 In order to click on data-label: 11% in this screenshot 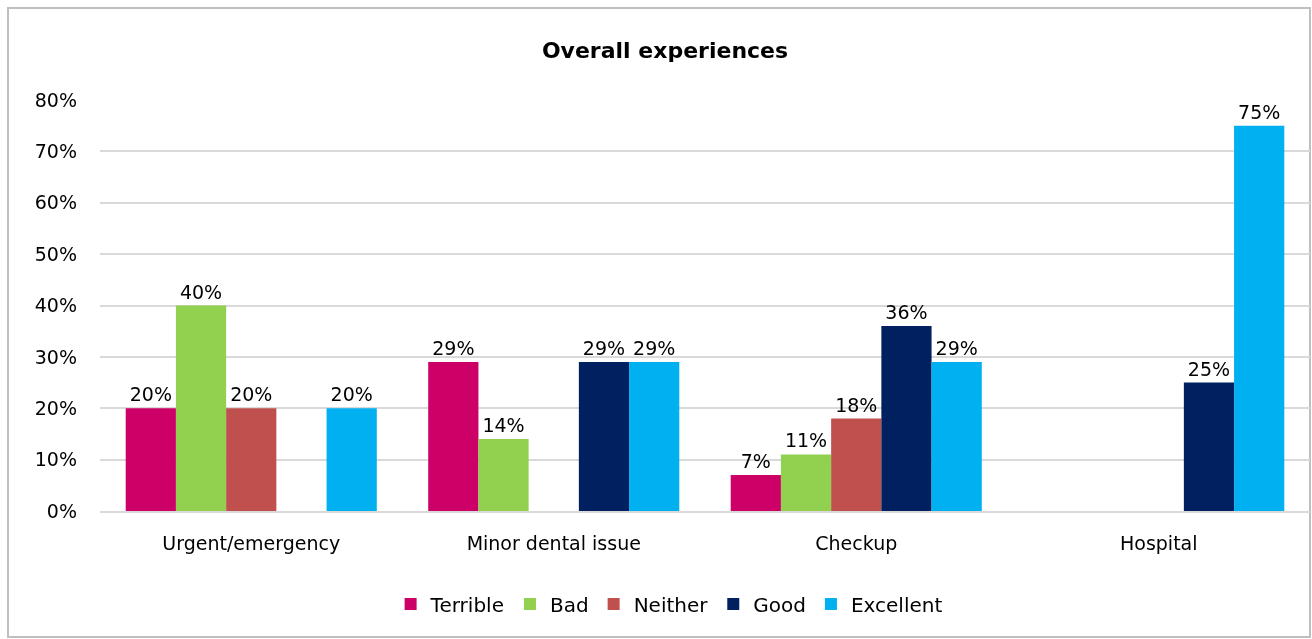, I will do `click(806, 440)`.